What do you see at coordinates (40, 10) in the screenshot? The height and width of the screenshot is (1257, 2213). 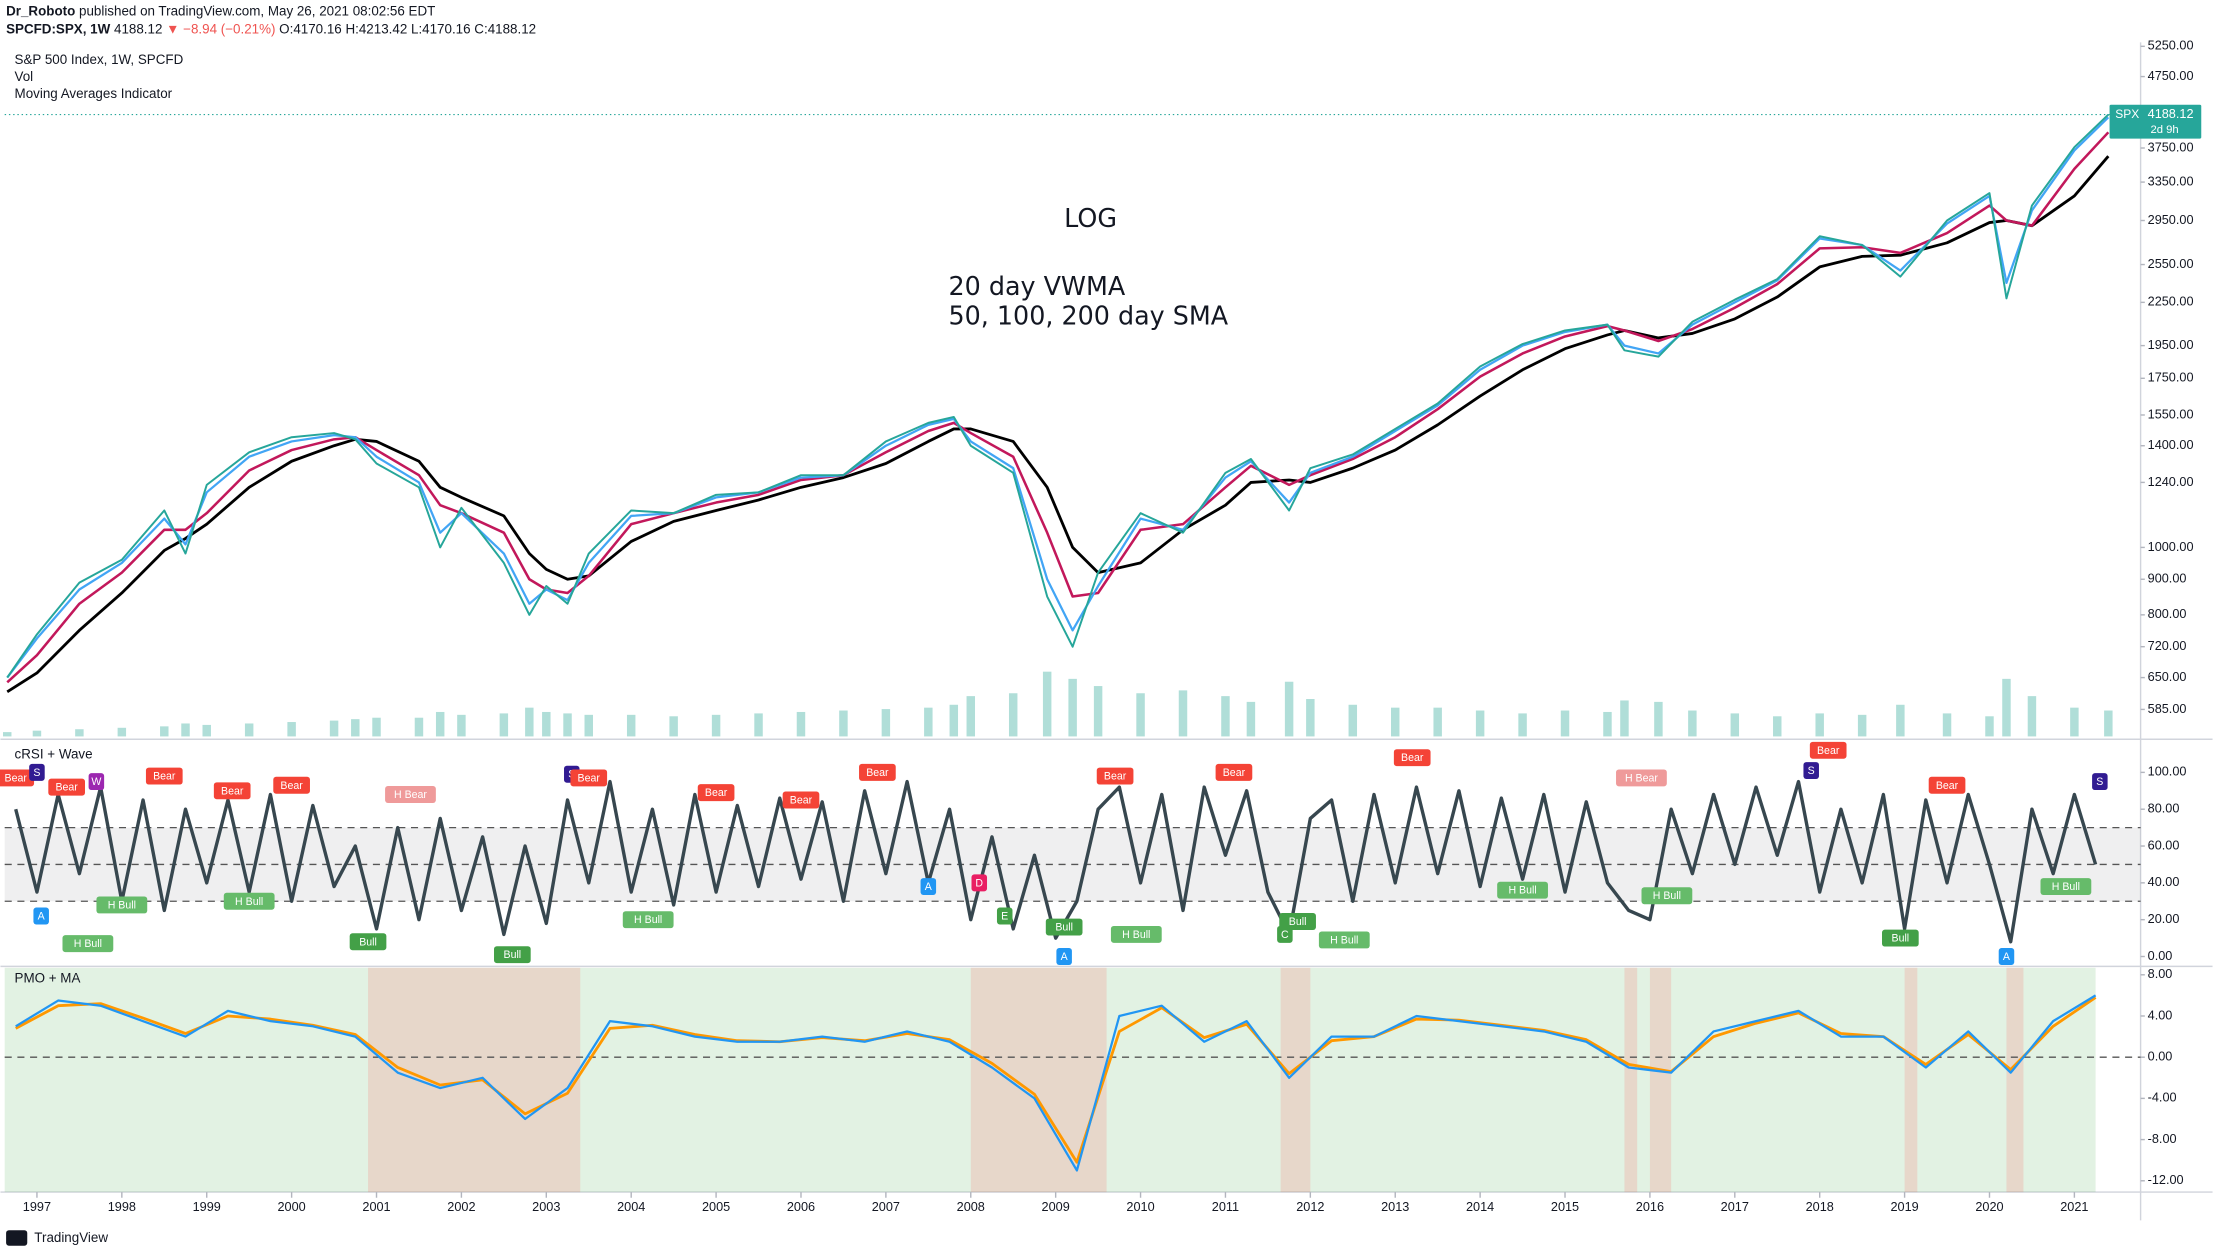 I see `author: Dr_Roboto` at bounding box center [40, 10].